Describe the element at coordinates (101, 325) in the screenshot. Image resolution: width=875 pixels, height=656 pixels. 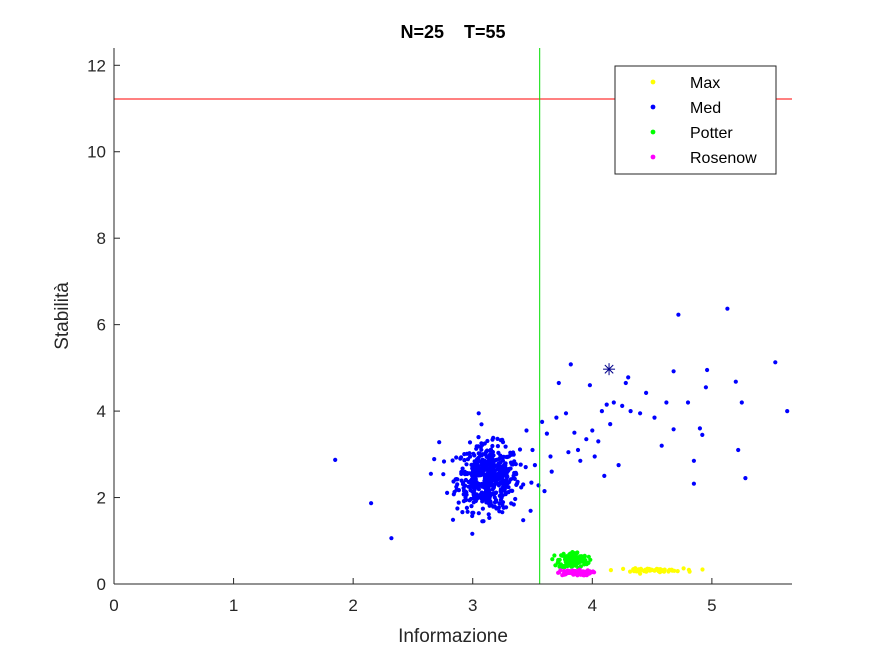
I see `y-tick-label: 6` at that location.